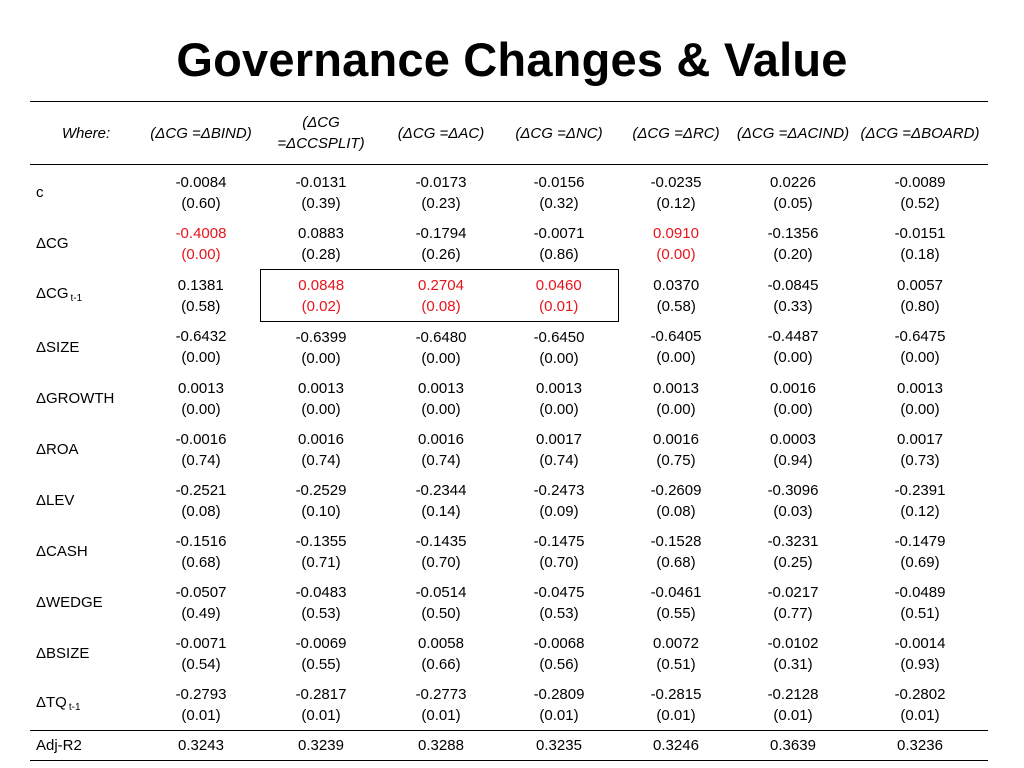 Image resolution: width=1024 pixels, height=768 pixels. Describe the element at coordinates (201, 694) in the screenshot. I see `coefficient-value: -0.2793` at that location.